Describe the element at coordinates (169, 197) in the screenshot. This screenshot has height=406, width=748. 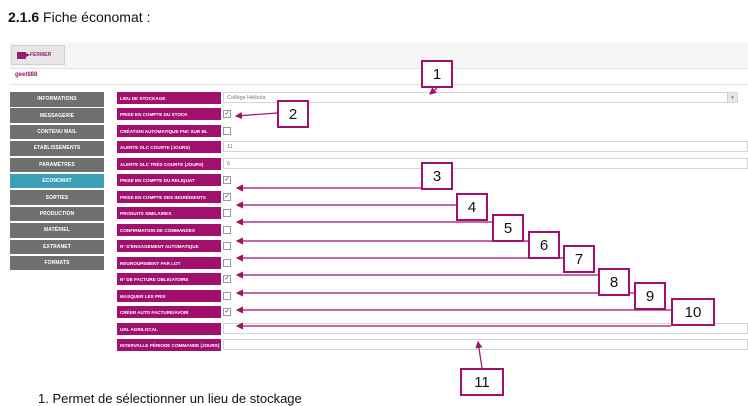
I see `field-label: PRISE EN COMPTE DES INGRÉDIENTS` at that location.